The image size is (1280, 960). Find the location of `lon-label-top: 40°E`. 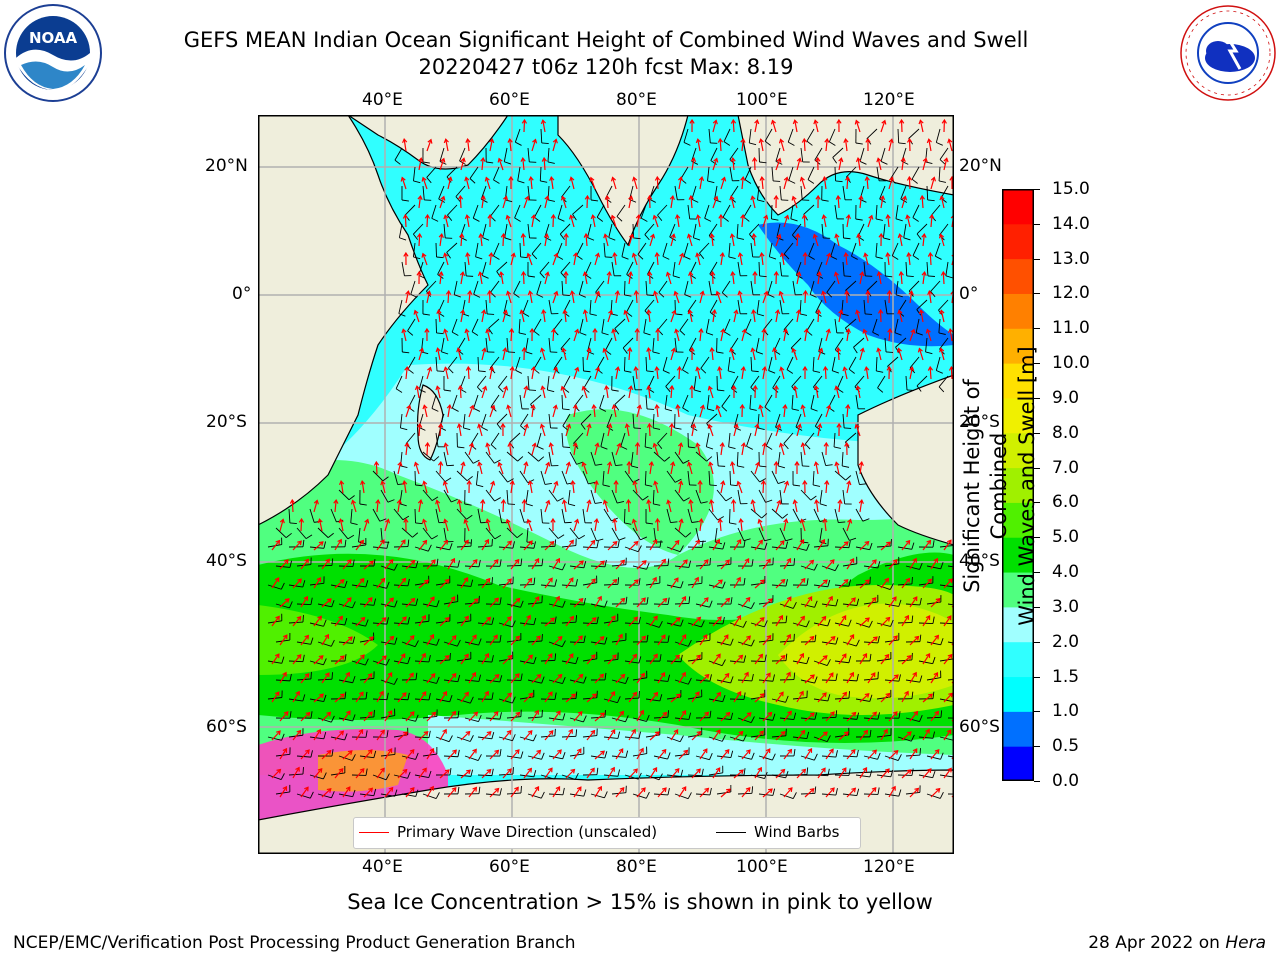

lon-label-top: 40°E is located at coordinates (382, 100).